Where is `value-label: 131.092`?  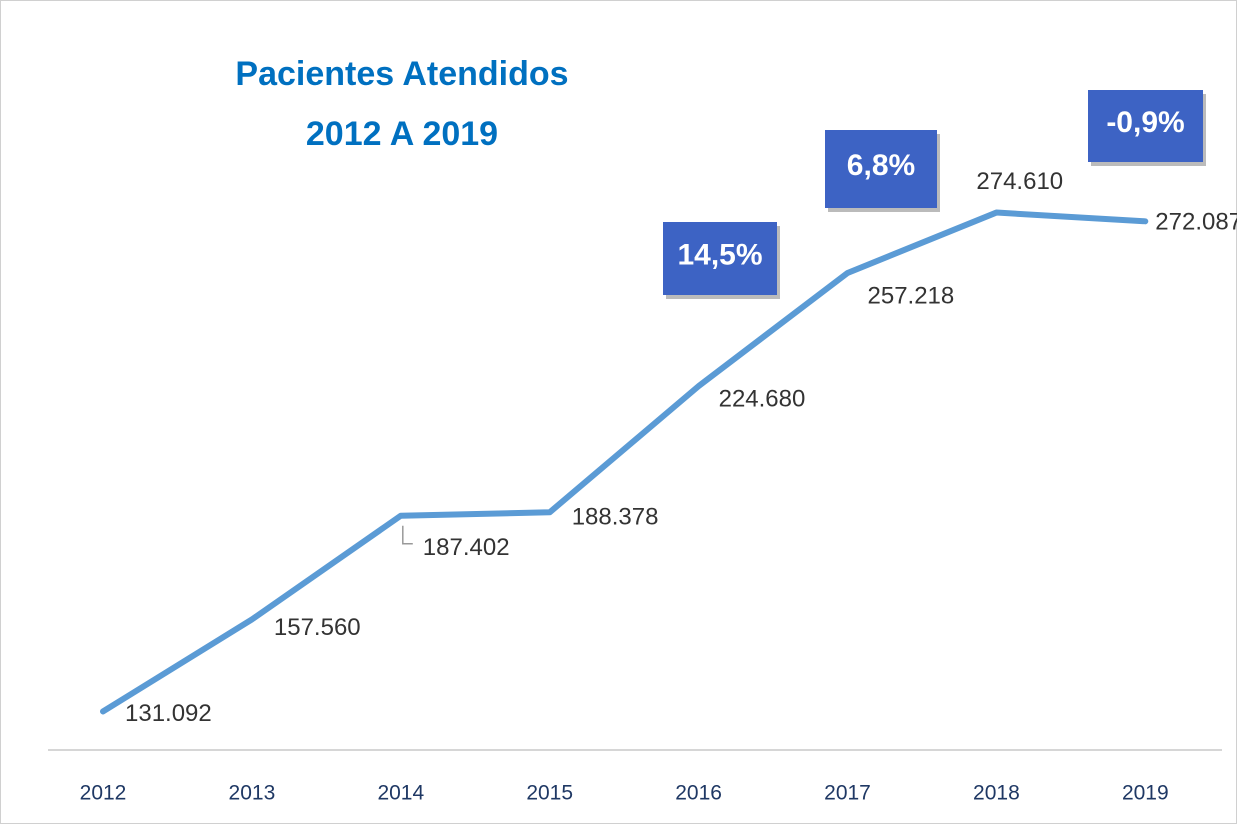 value-label: 131.092 is located at coordinates (168, 713).